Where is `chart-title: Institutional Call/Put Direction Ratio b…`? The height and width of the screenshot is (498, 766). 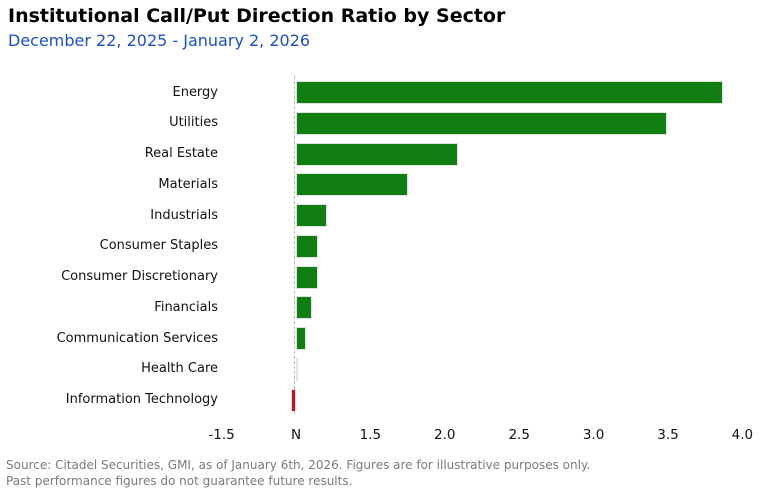 chart-title: Institutional Call/Put Direction Ratio b… is located at coordinates (257, 16).